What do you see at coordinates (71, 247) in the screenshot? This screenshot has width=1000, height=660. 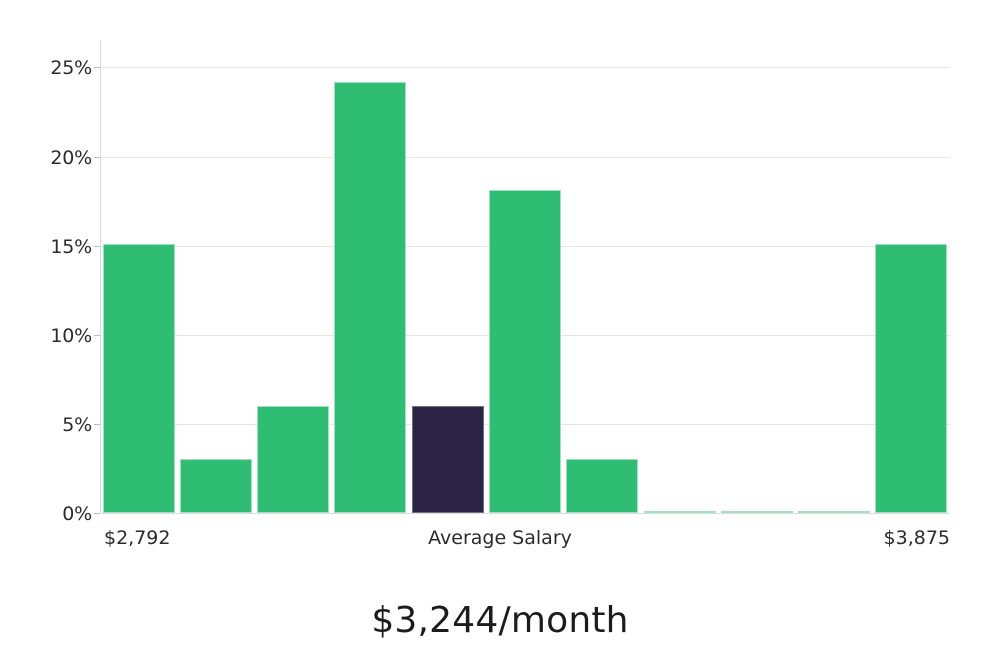 I see `y-tick-label-15: 15%` at bounding box center [71, 247].